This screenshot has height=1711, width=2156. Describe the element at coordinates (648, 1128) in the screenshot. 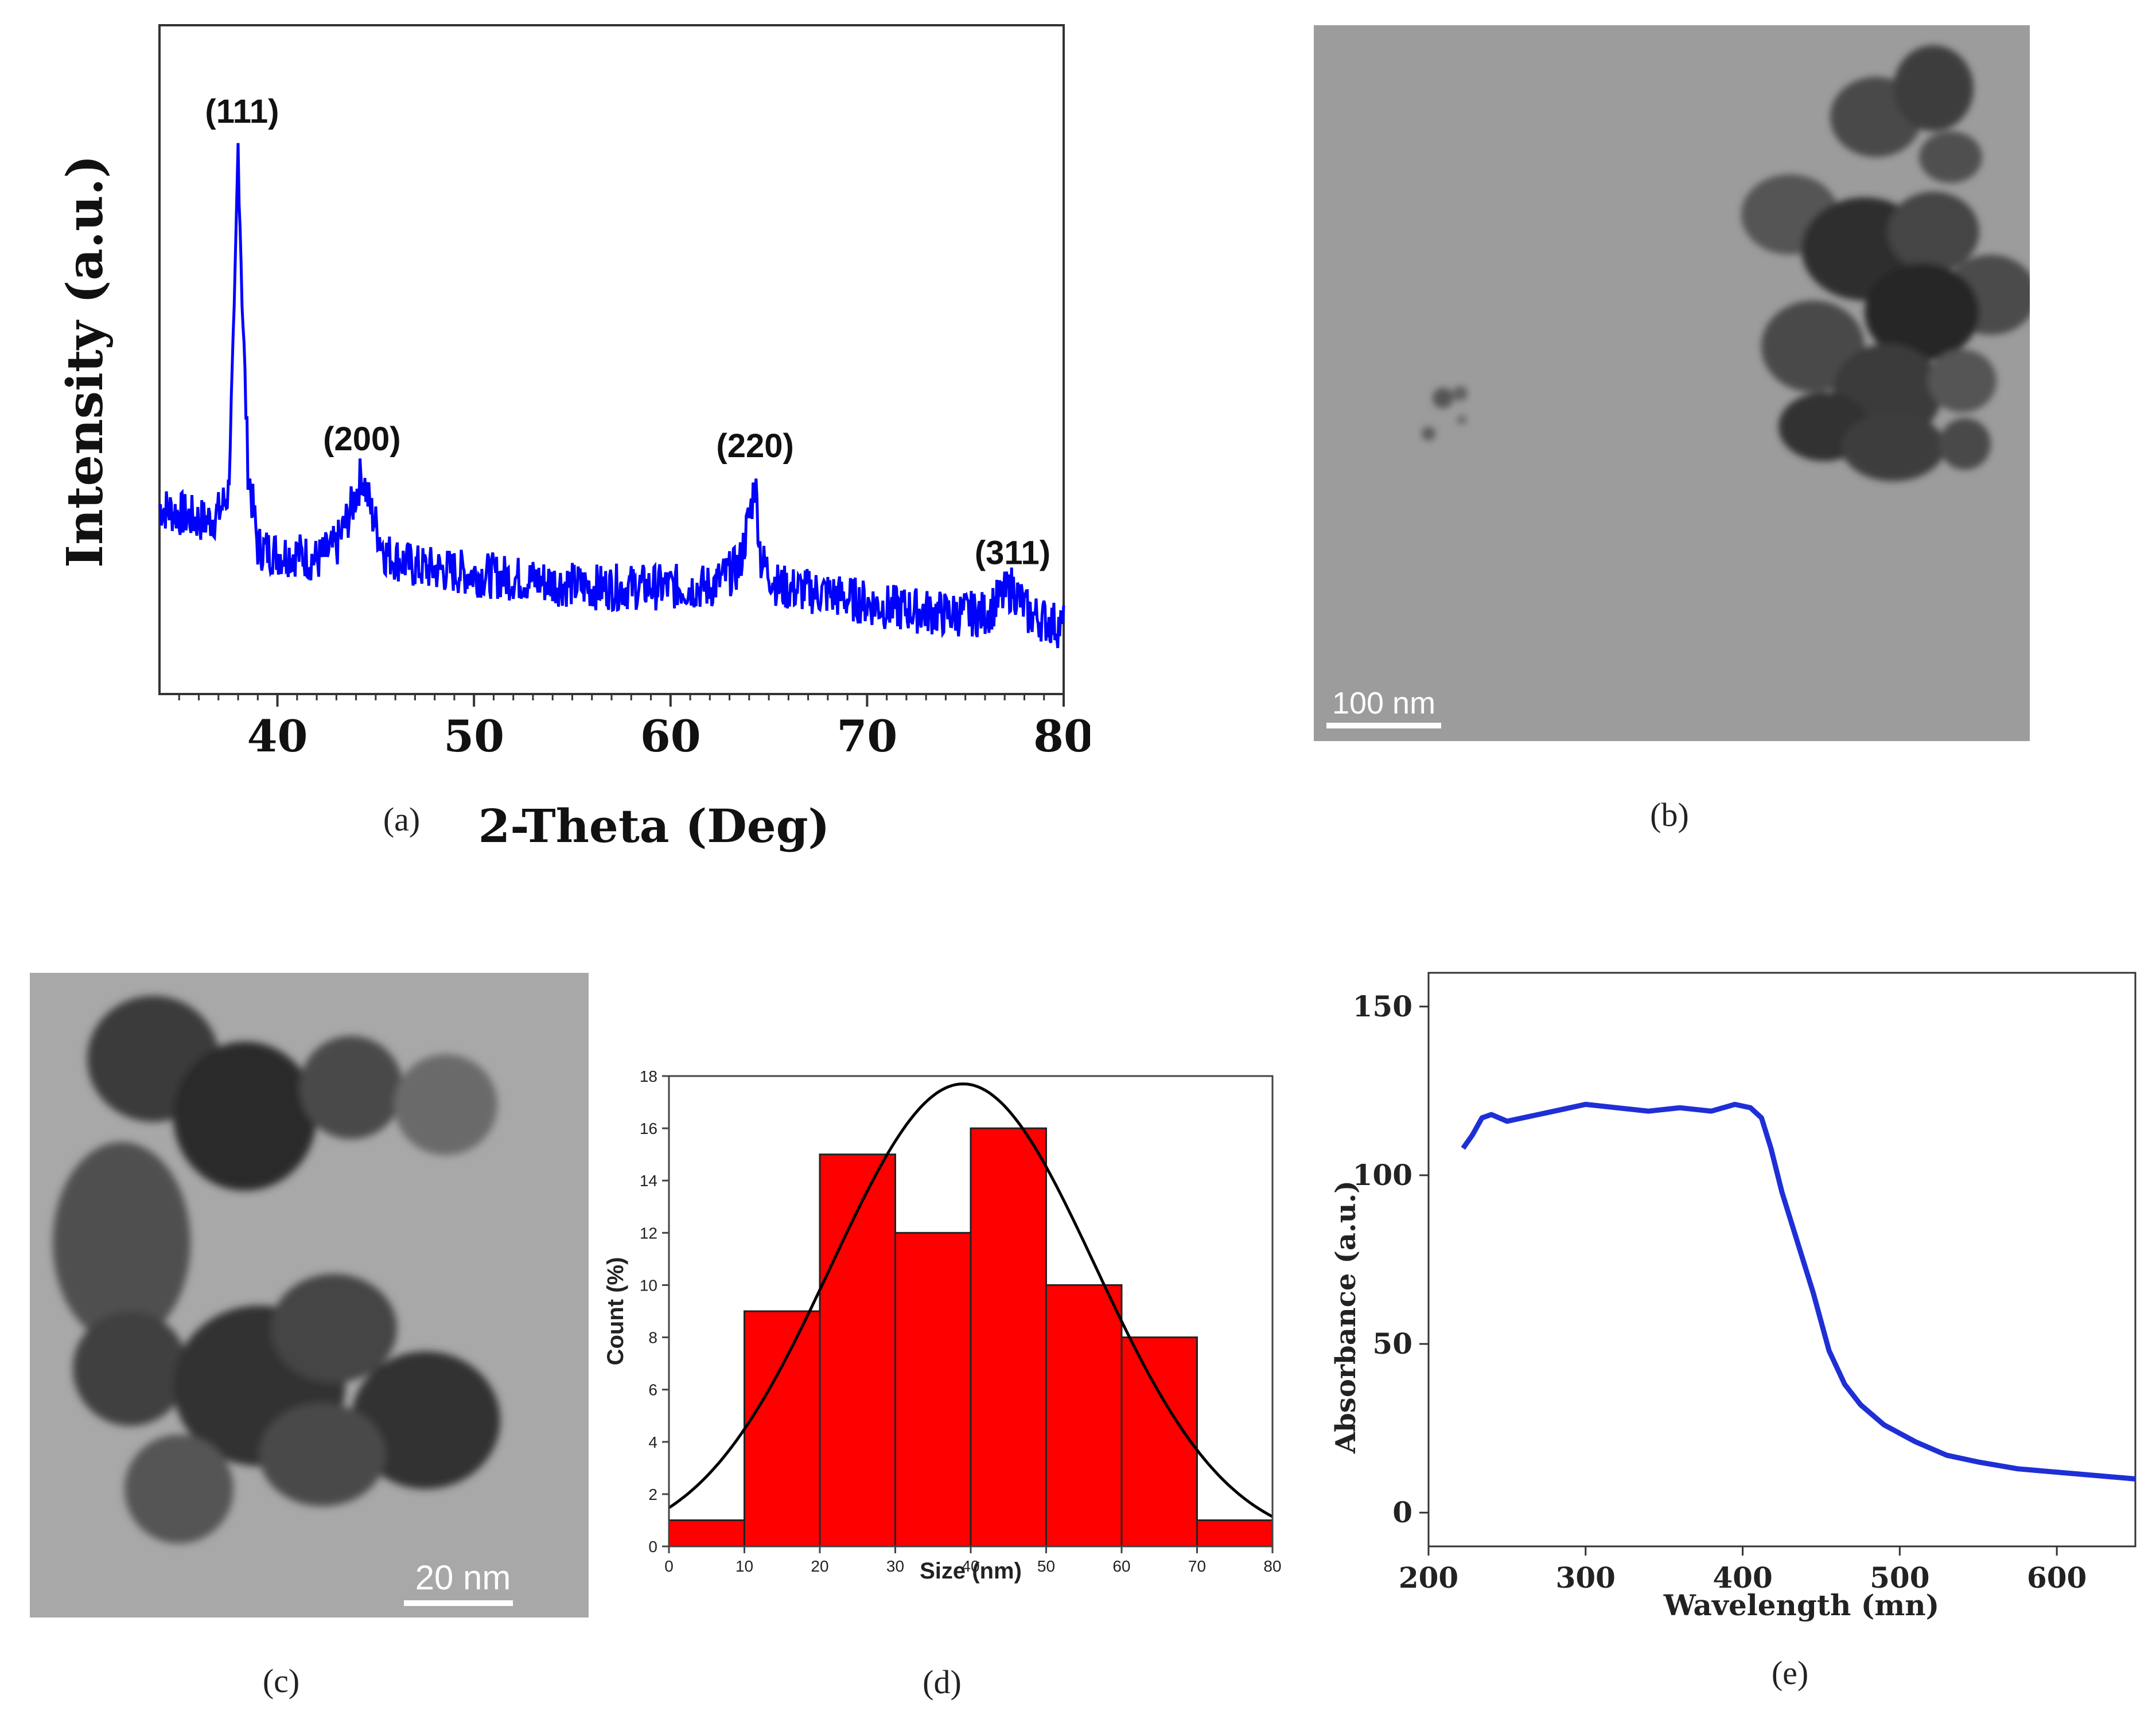

I see `histogram-y-tick-label: 16` at that location.